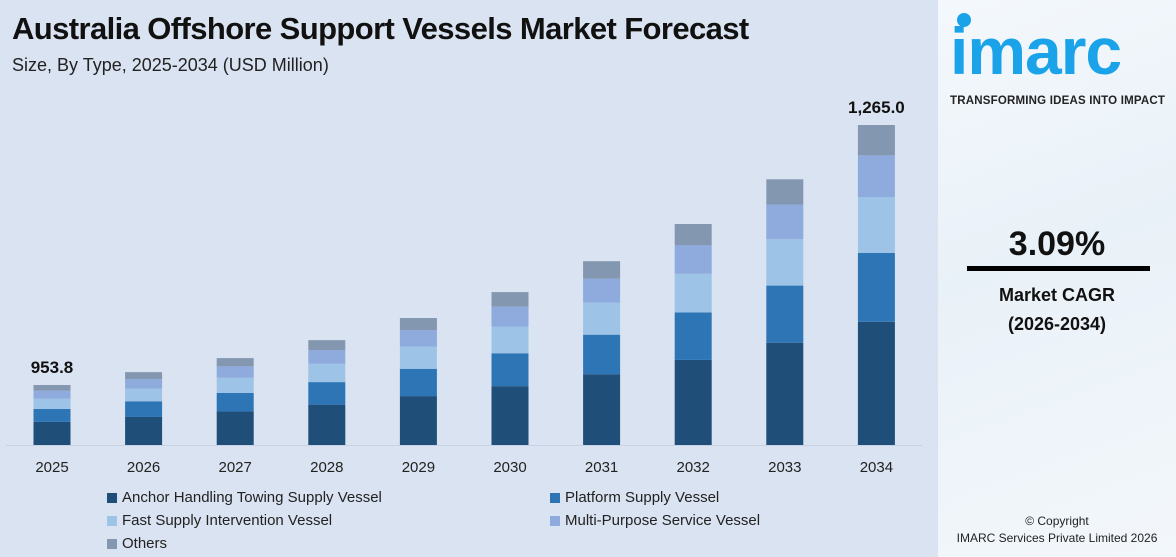 The width and height of the screenshot is (1176, 557). What do you see at coordinates (143, 467) in the screenshot?
I see `x-tick-label: 2026` at bounding box center [143, 467].